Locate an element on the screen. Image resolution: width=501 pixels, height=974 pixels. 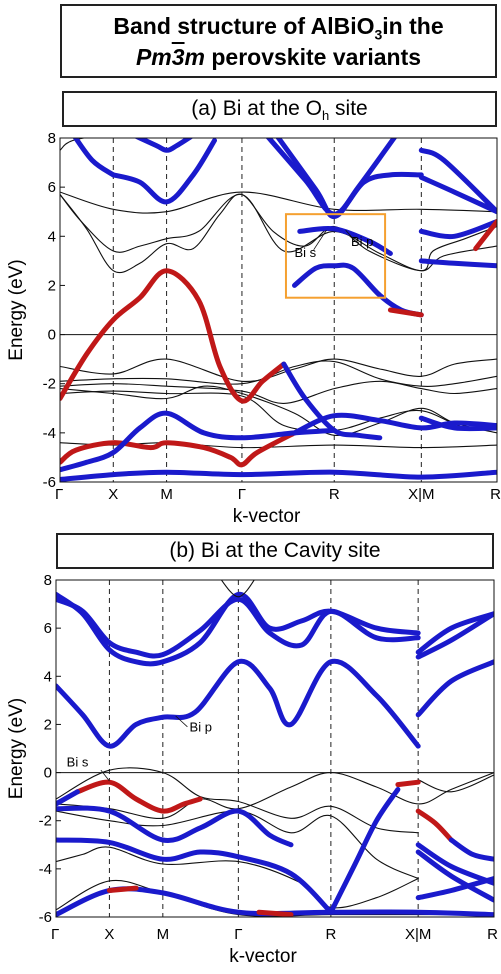
panel-a-label-sub: h is located at coordinates (325, 116).